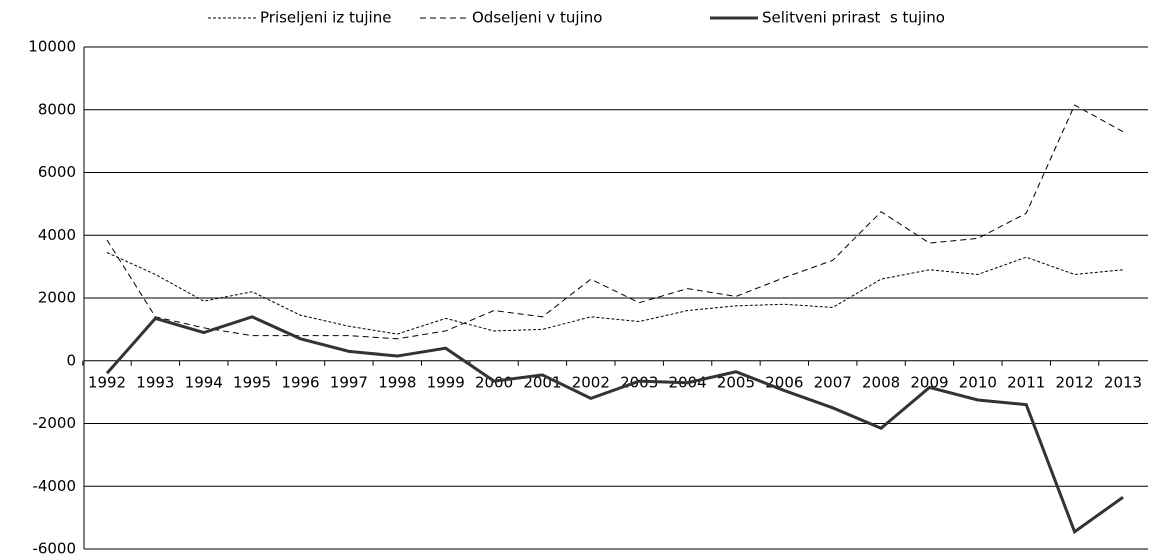 This screenshot has width=1151, height=557. What do you see at coordinates (615, 293) in the screenshot?
I see `series-line` at bounding box center [615, 293].